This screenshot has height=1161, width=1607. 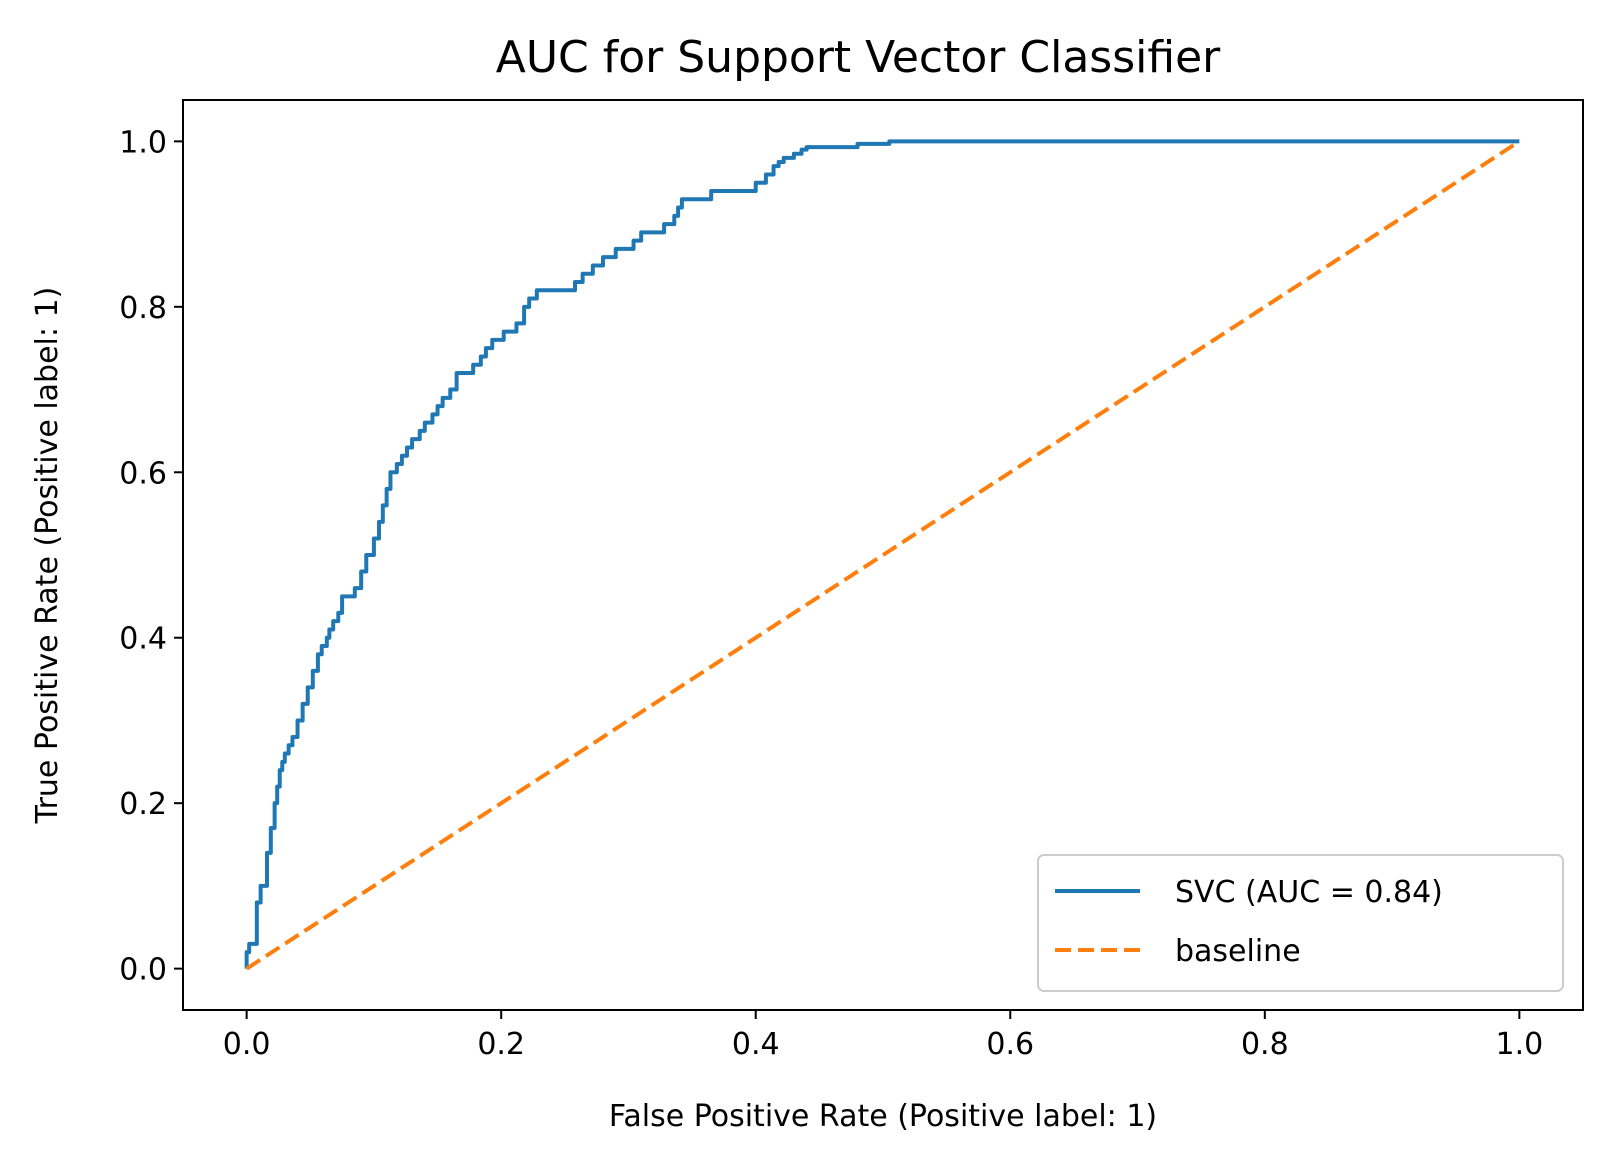 What do you see at coordinates (1265, 1044) in the screenshot?
I see `x-tick-label: 0.8` at bounding box center [1265, 1044].